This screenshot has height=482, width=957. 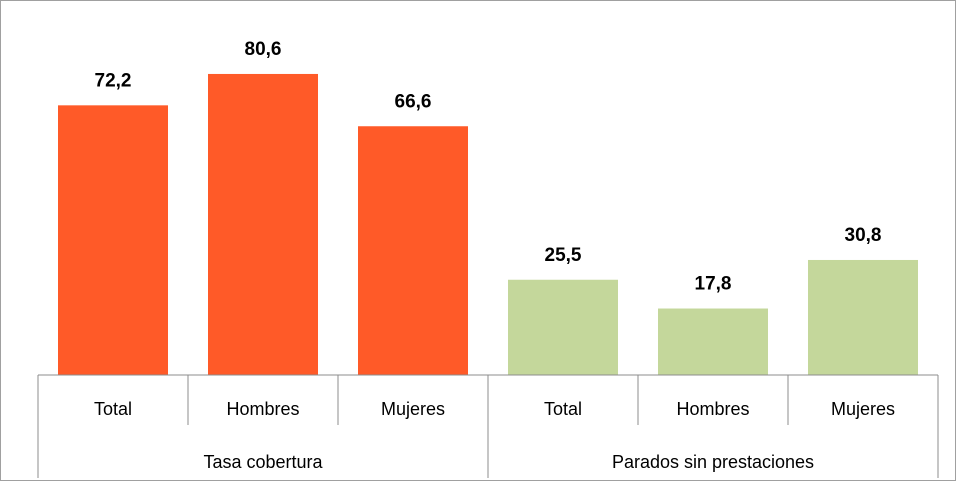 What do you see at coordinates (413, 101) in the screenshot?
I see `value-label: 66,6` at bounding box center [413, 101].